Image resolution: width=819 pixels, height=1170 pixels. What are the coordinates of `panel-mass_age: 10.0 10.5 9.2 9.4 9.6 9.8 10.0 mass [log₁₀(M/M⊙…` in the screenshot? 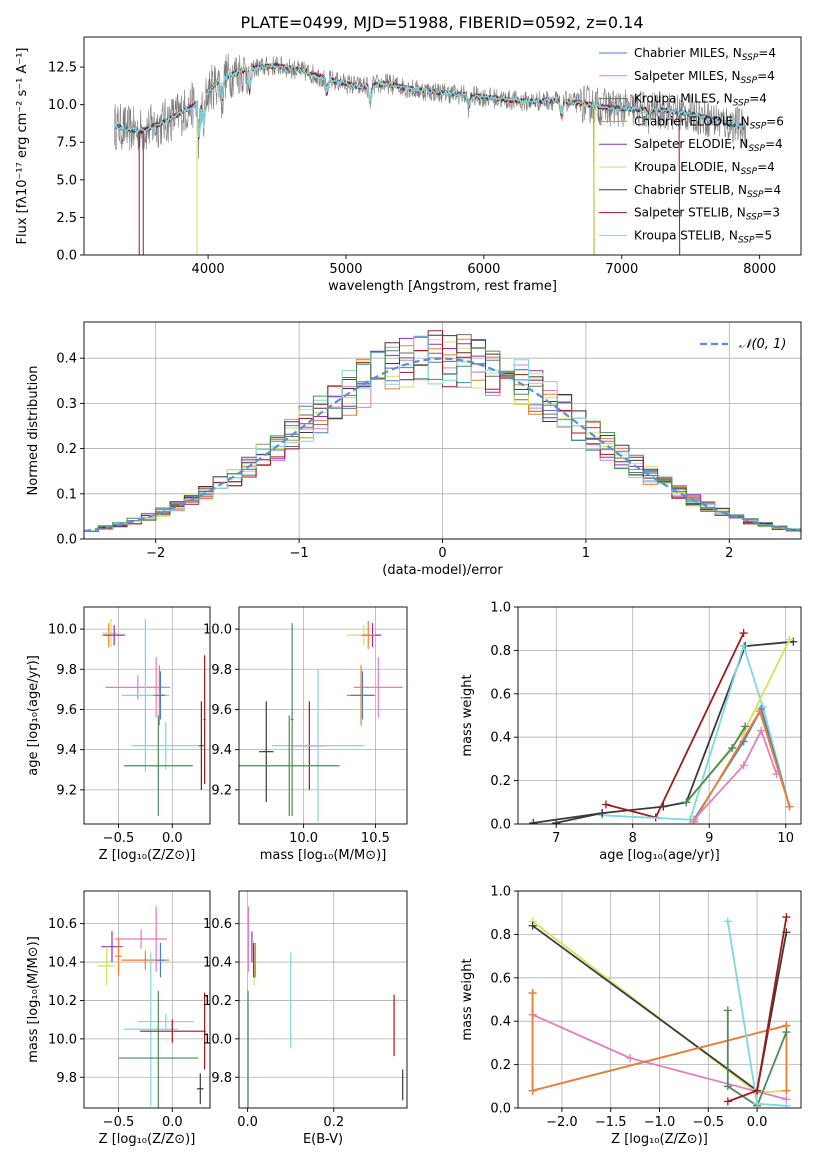 It's located at (305, 734).